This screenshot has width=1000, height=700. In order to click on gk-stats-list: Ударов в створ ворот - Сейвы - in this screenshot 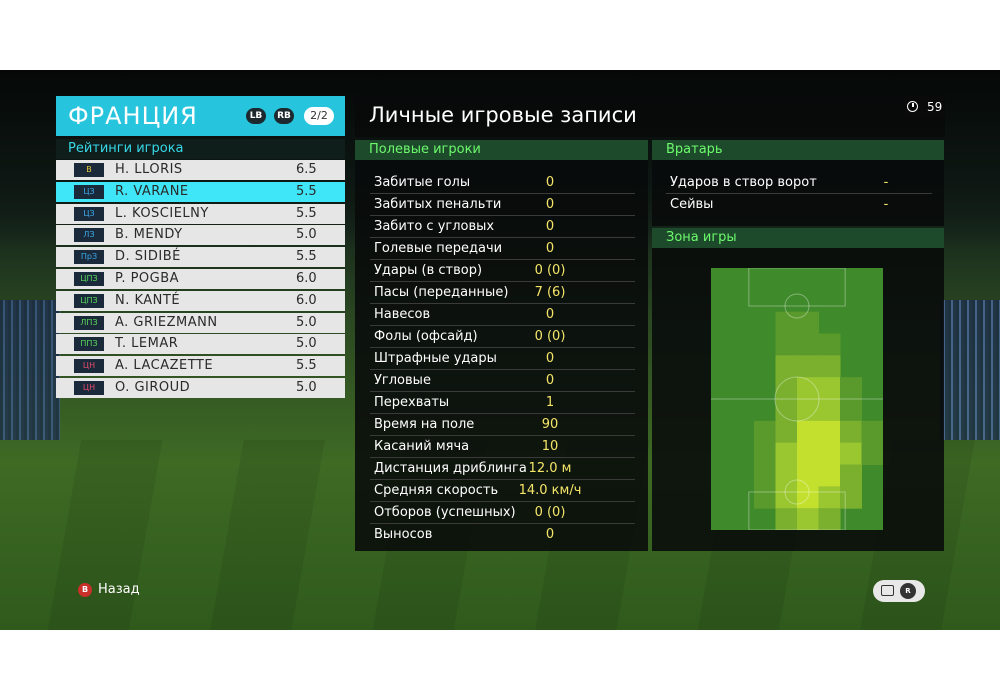, I will do `click(799, 193)`.